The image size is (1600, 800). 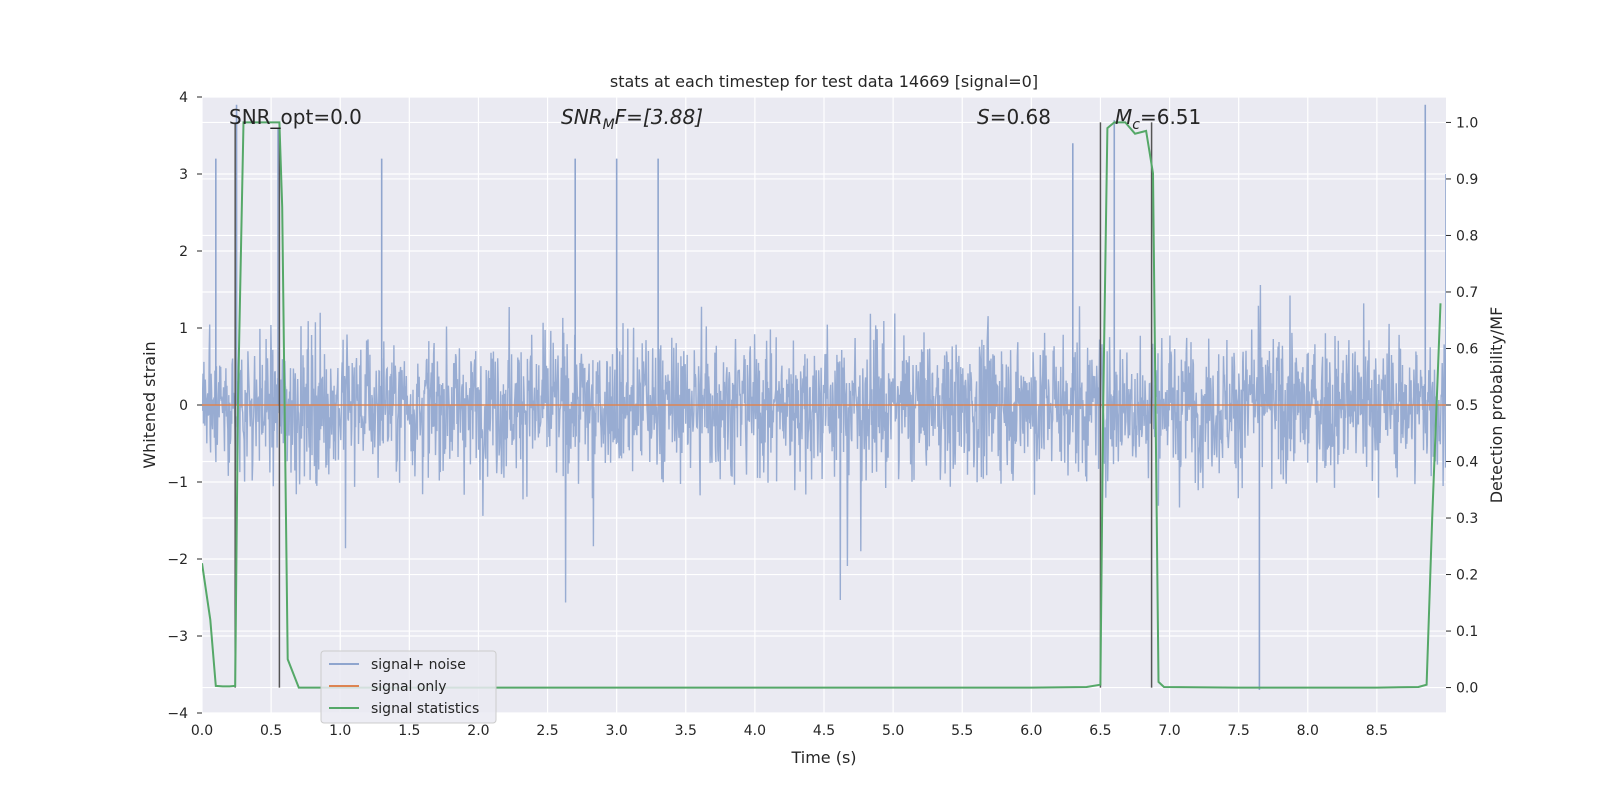 What do you see at coordinates (823, 757) in the screenshot?
I see `x-axis-label: Time (s)` at bounding box center [823, 757].